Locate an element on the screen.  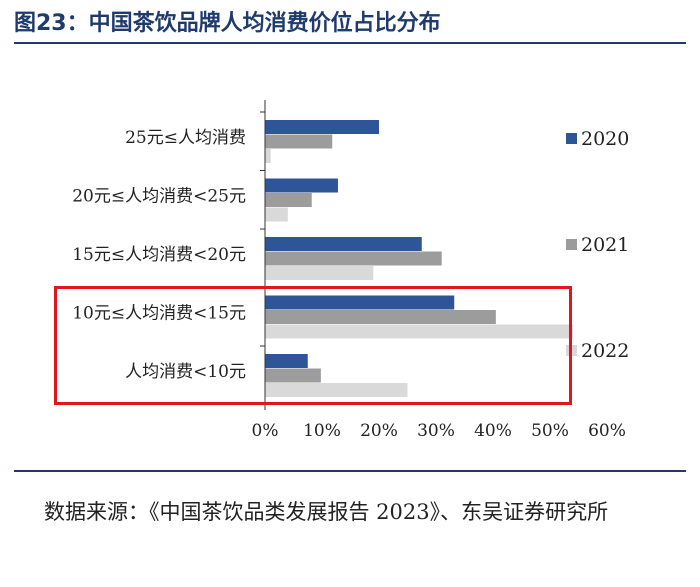
title-rule is located at coordinates (350, 43).